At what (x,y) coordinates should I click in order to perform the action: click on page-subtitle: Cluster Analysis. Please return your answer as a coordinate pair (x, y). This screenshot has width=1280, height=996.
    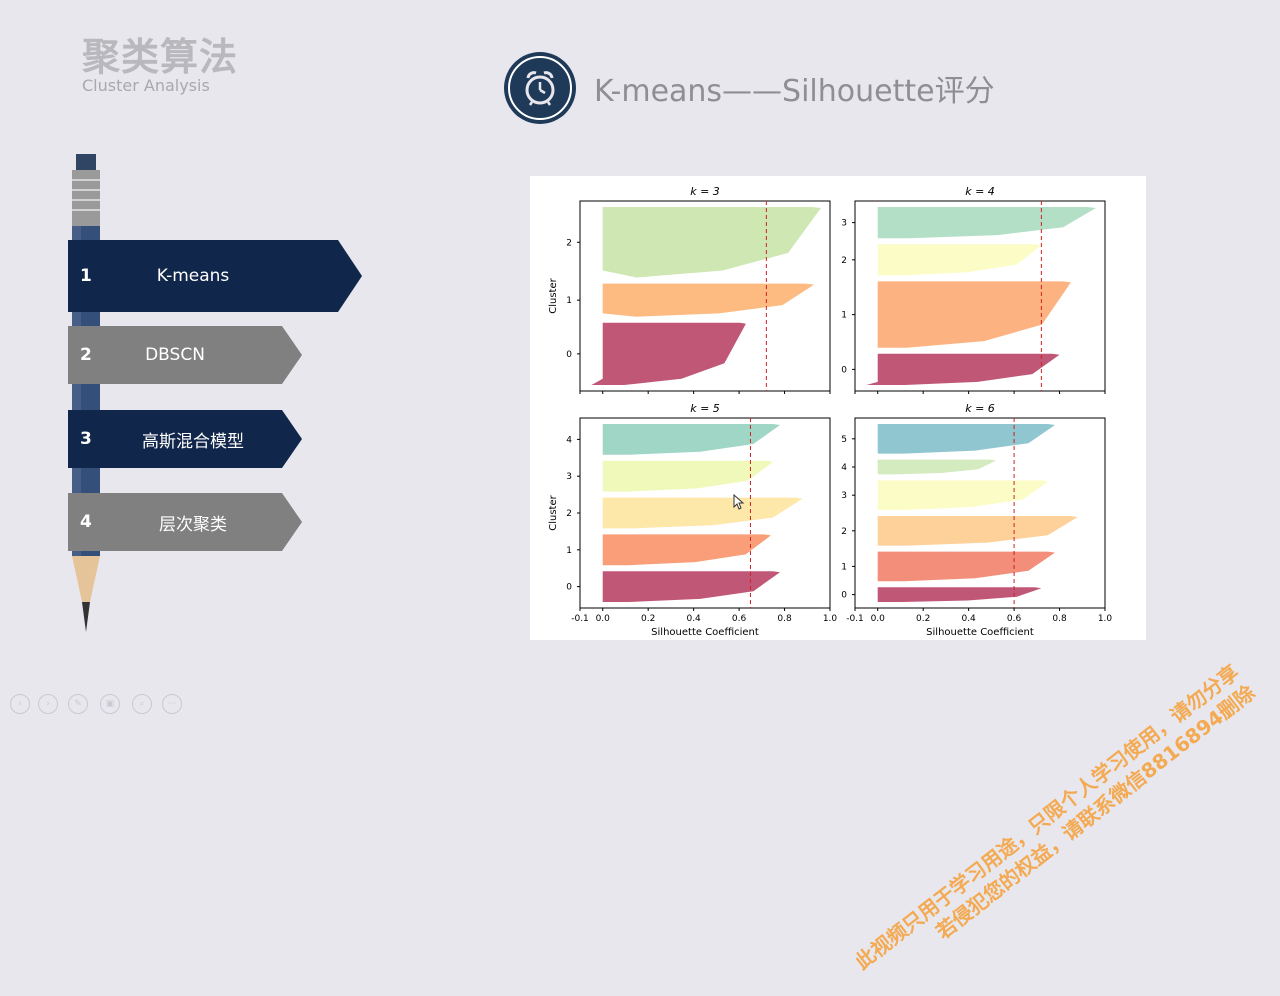
    Looking at the image, I should click on (146, 85).